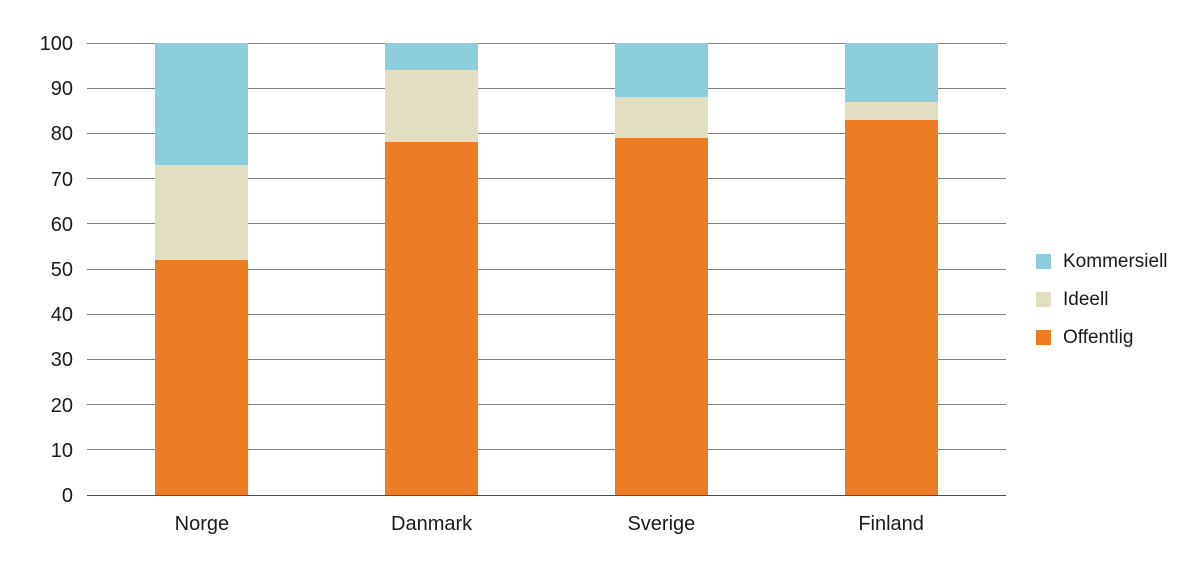 The height and width of the screenshot is (568, 1198). Describe the element at coordinates (1043, 337) in the screenshot. I see `legend-swatch-offentlig` at that location.